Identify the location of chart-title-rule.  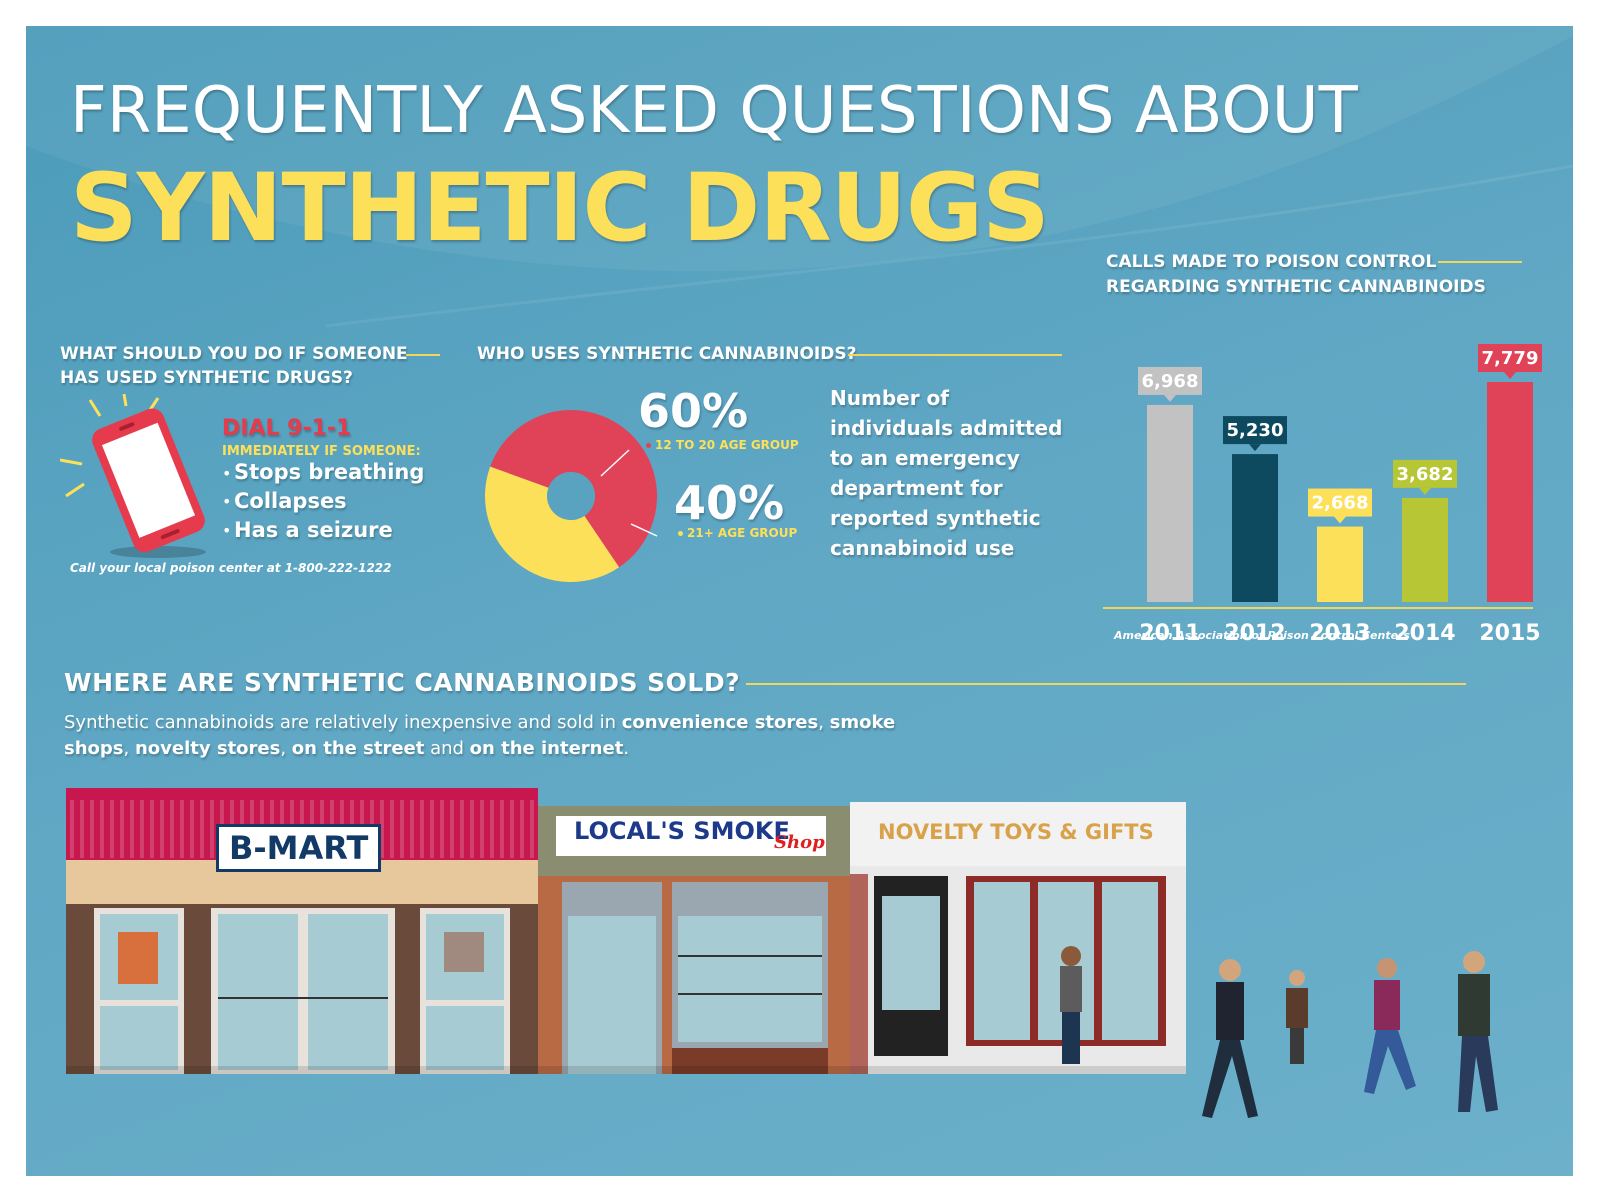
(1480, 262).